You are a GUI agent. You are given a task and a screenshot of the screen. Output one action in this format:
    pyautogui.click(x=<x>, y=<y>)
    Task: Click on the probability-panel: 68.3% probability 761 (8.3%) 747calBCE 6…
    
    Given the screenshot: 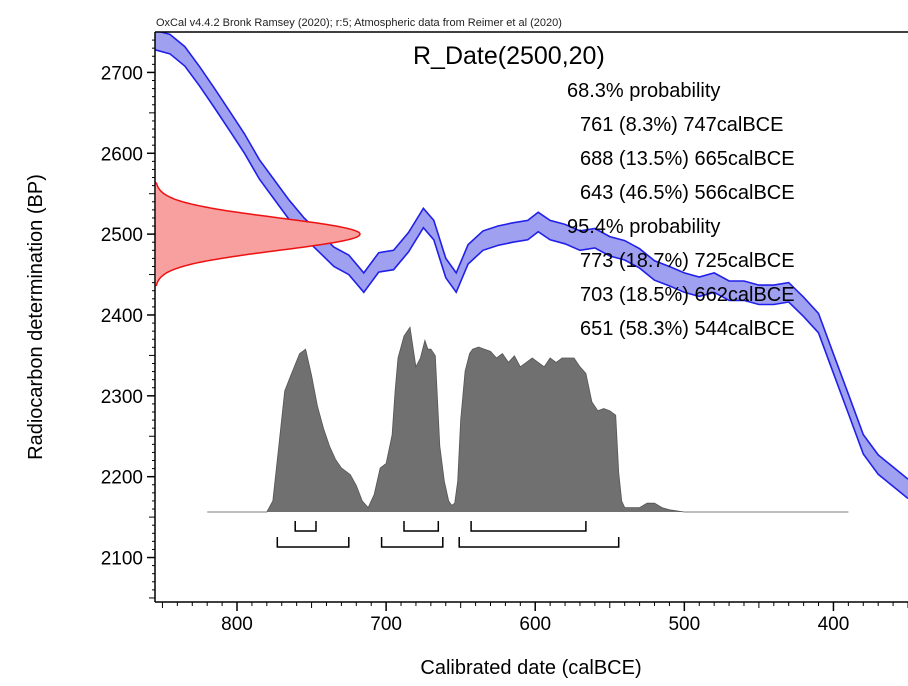 What is the action you would take?
    pyautogui.click(x=681, y=210)
    